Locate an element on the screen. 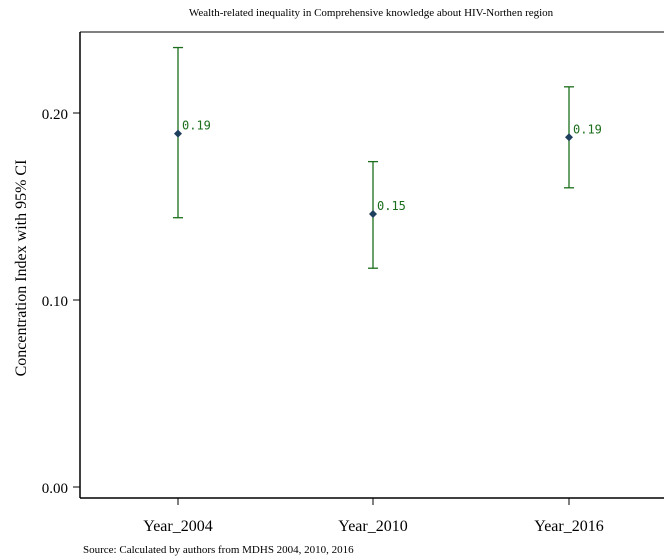  x-tick-label: Year_2004 is located at coordinates (177, 526).